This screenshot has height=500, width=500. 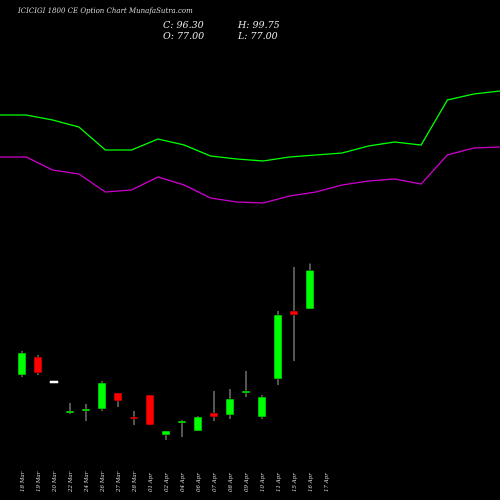 I want to click on x-tick-label: 16 Apr, so click(x=311, y=482).